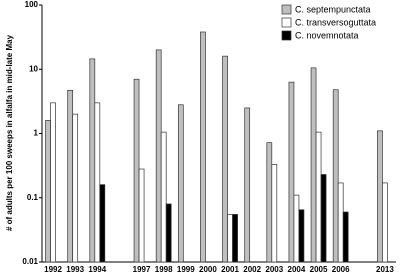  What do you see at coordinates (230, 269) in the screenshot?
I see `x-tick-label: 2001` at bounding box center [230, 269].